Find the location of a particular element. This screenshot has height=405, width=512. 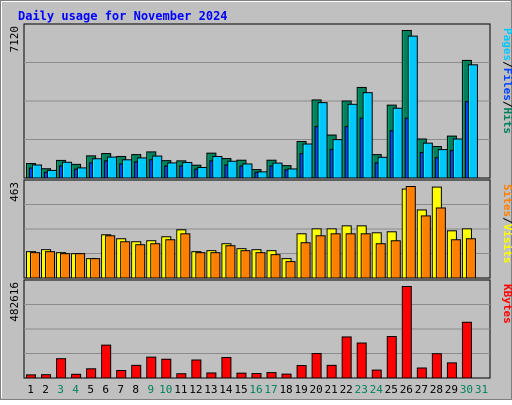

x-tick-label-day-24: 24 is located at coordinates (377, 389).